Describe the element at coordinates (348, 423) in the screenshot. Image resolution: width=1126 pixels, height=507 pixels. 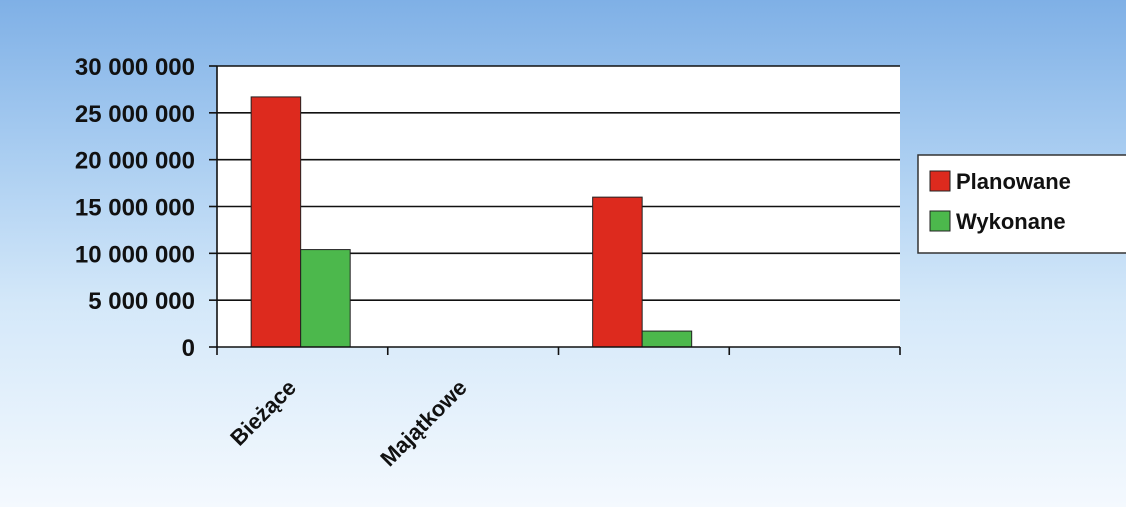
I see `category-labels: Bieżące Majątkowe` at that location.